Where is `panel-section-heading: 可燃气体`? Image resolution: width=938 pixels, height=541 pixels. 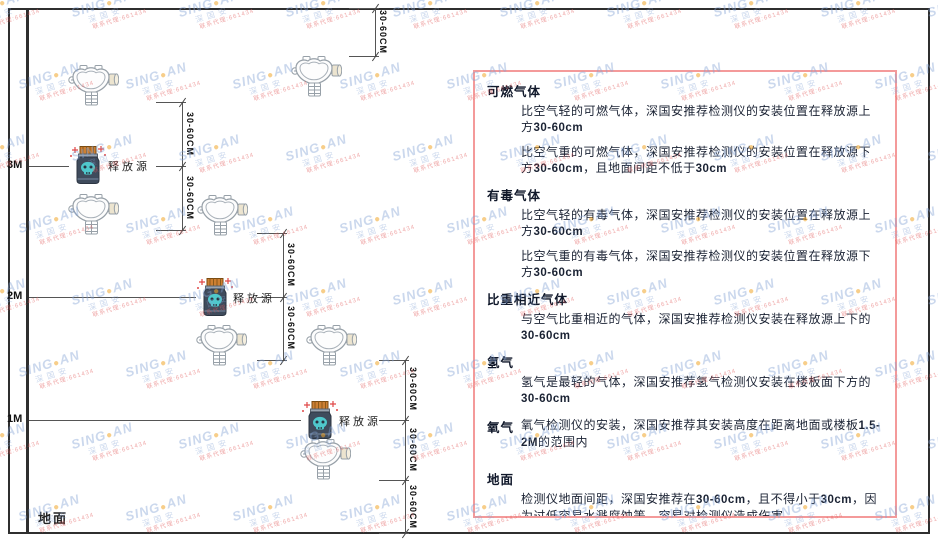 panel-section-heading: 可燃气体 is located at coordinates (514, 92).